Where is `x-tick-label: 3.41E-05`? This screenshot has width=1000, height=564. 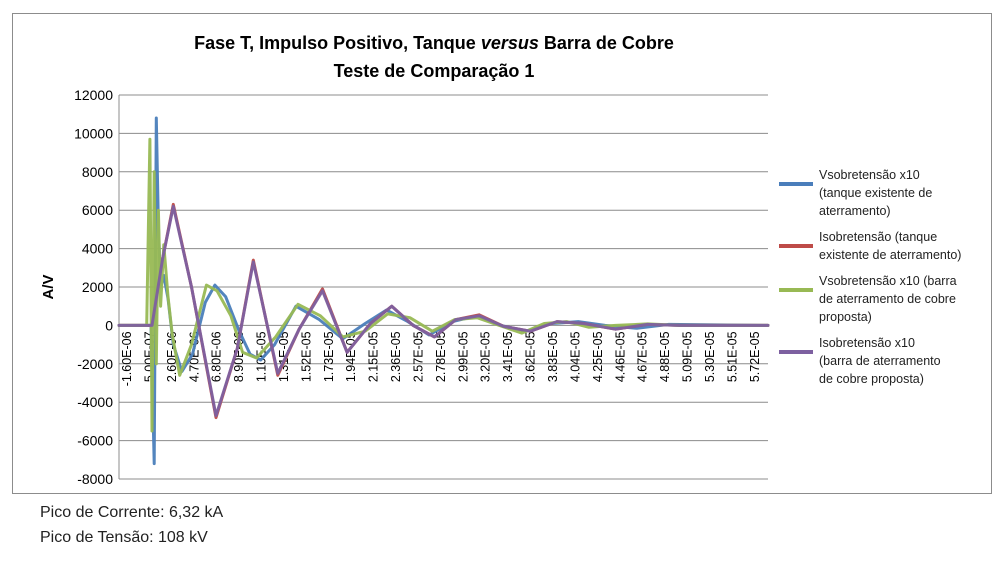 x-tick-label: 3.41E-05 is located at coordinates (508, 356).